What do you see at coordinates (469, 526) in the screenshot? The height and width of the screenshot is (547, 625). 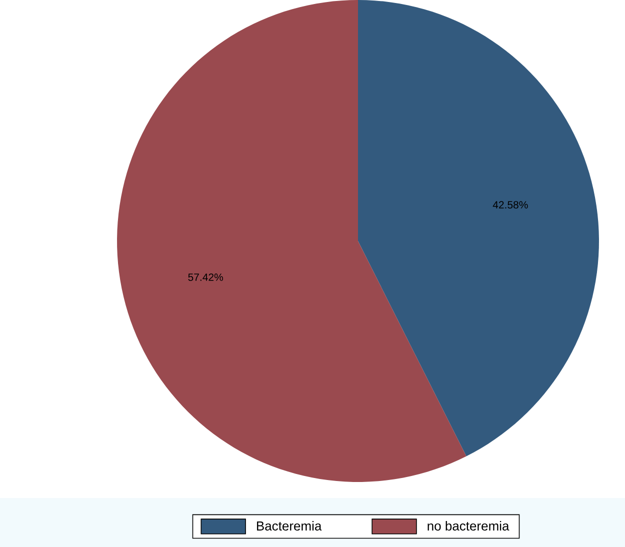 I see `legend-label: no bacteremia` at bounding box center [469, 526].